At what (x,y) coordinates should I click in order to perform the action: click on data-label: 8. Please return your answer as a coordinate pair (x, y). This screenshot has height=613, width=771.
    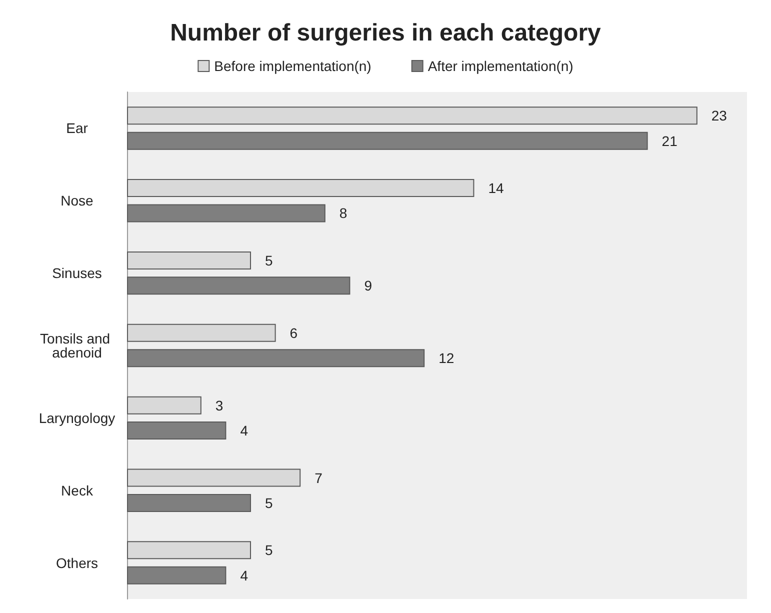
    Looking at the image, I should click on (343, 213).